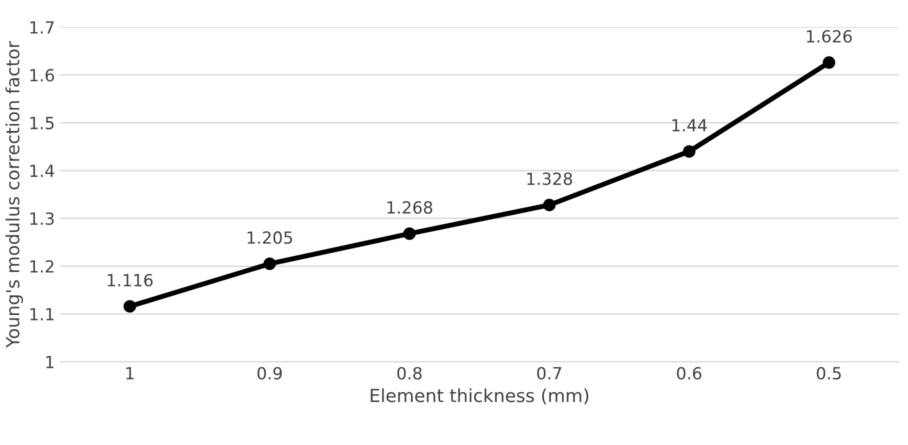 This screenshot has width=908, height=445. I want to click on y-tick-label: 1.4, so click(42, 170).